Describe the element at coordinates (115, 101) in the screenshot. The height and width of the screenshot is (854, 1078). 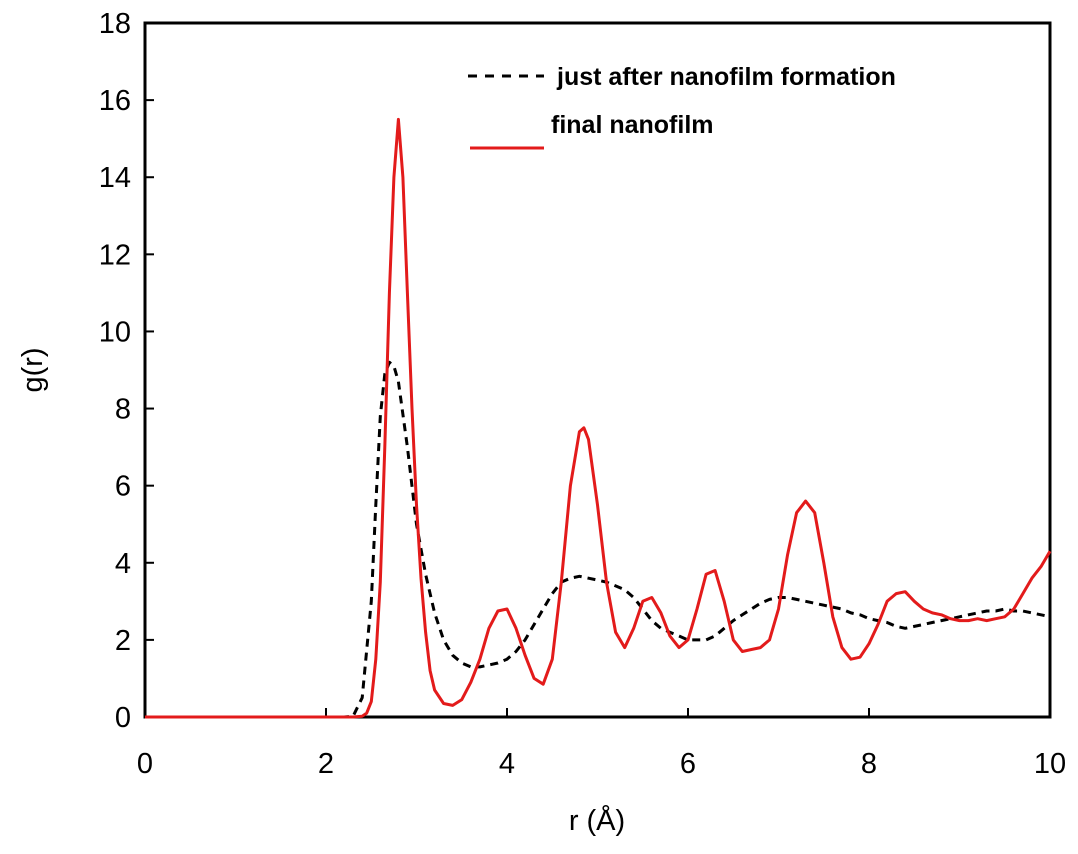
I see `y-tick-label: 16` at that location.